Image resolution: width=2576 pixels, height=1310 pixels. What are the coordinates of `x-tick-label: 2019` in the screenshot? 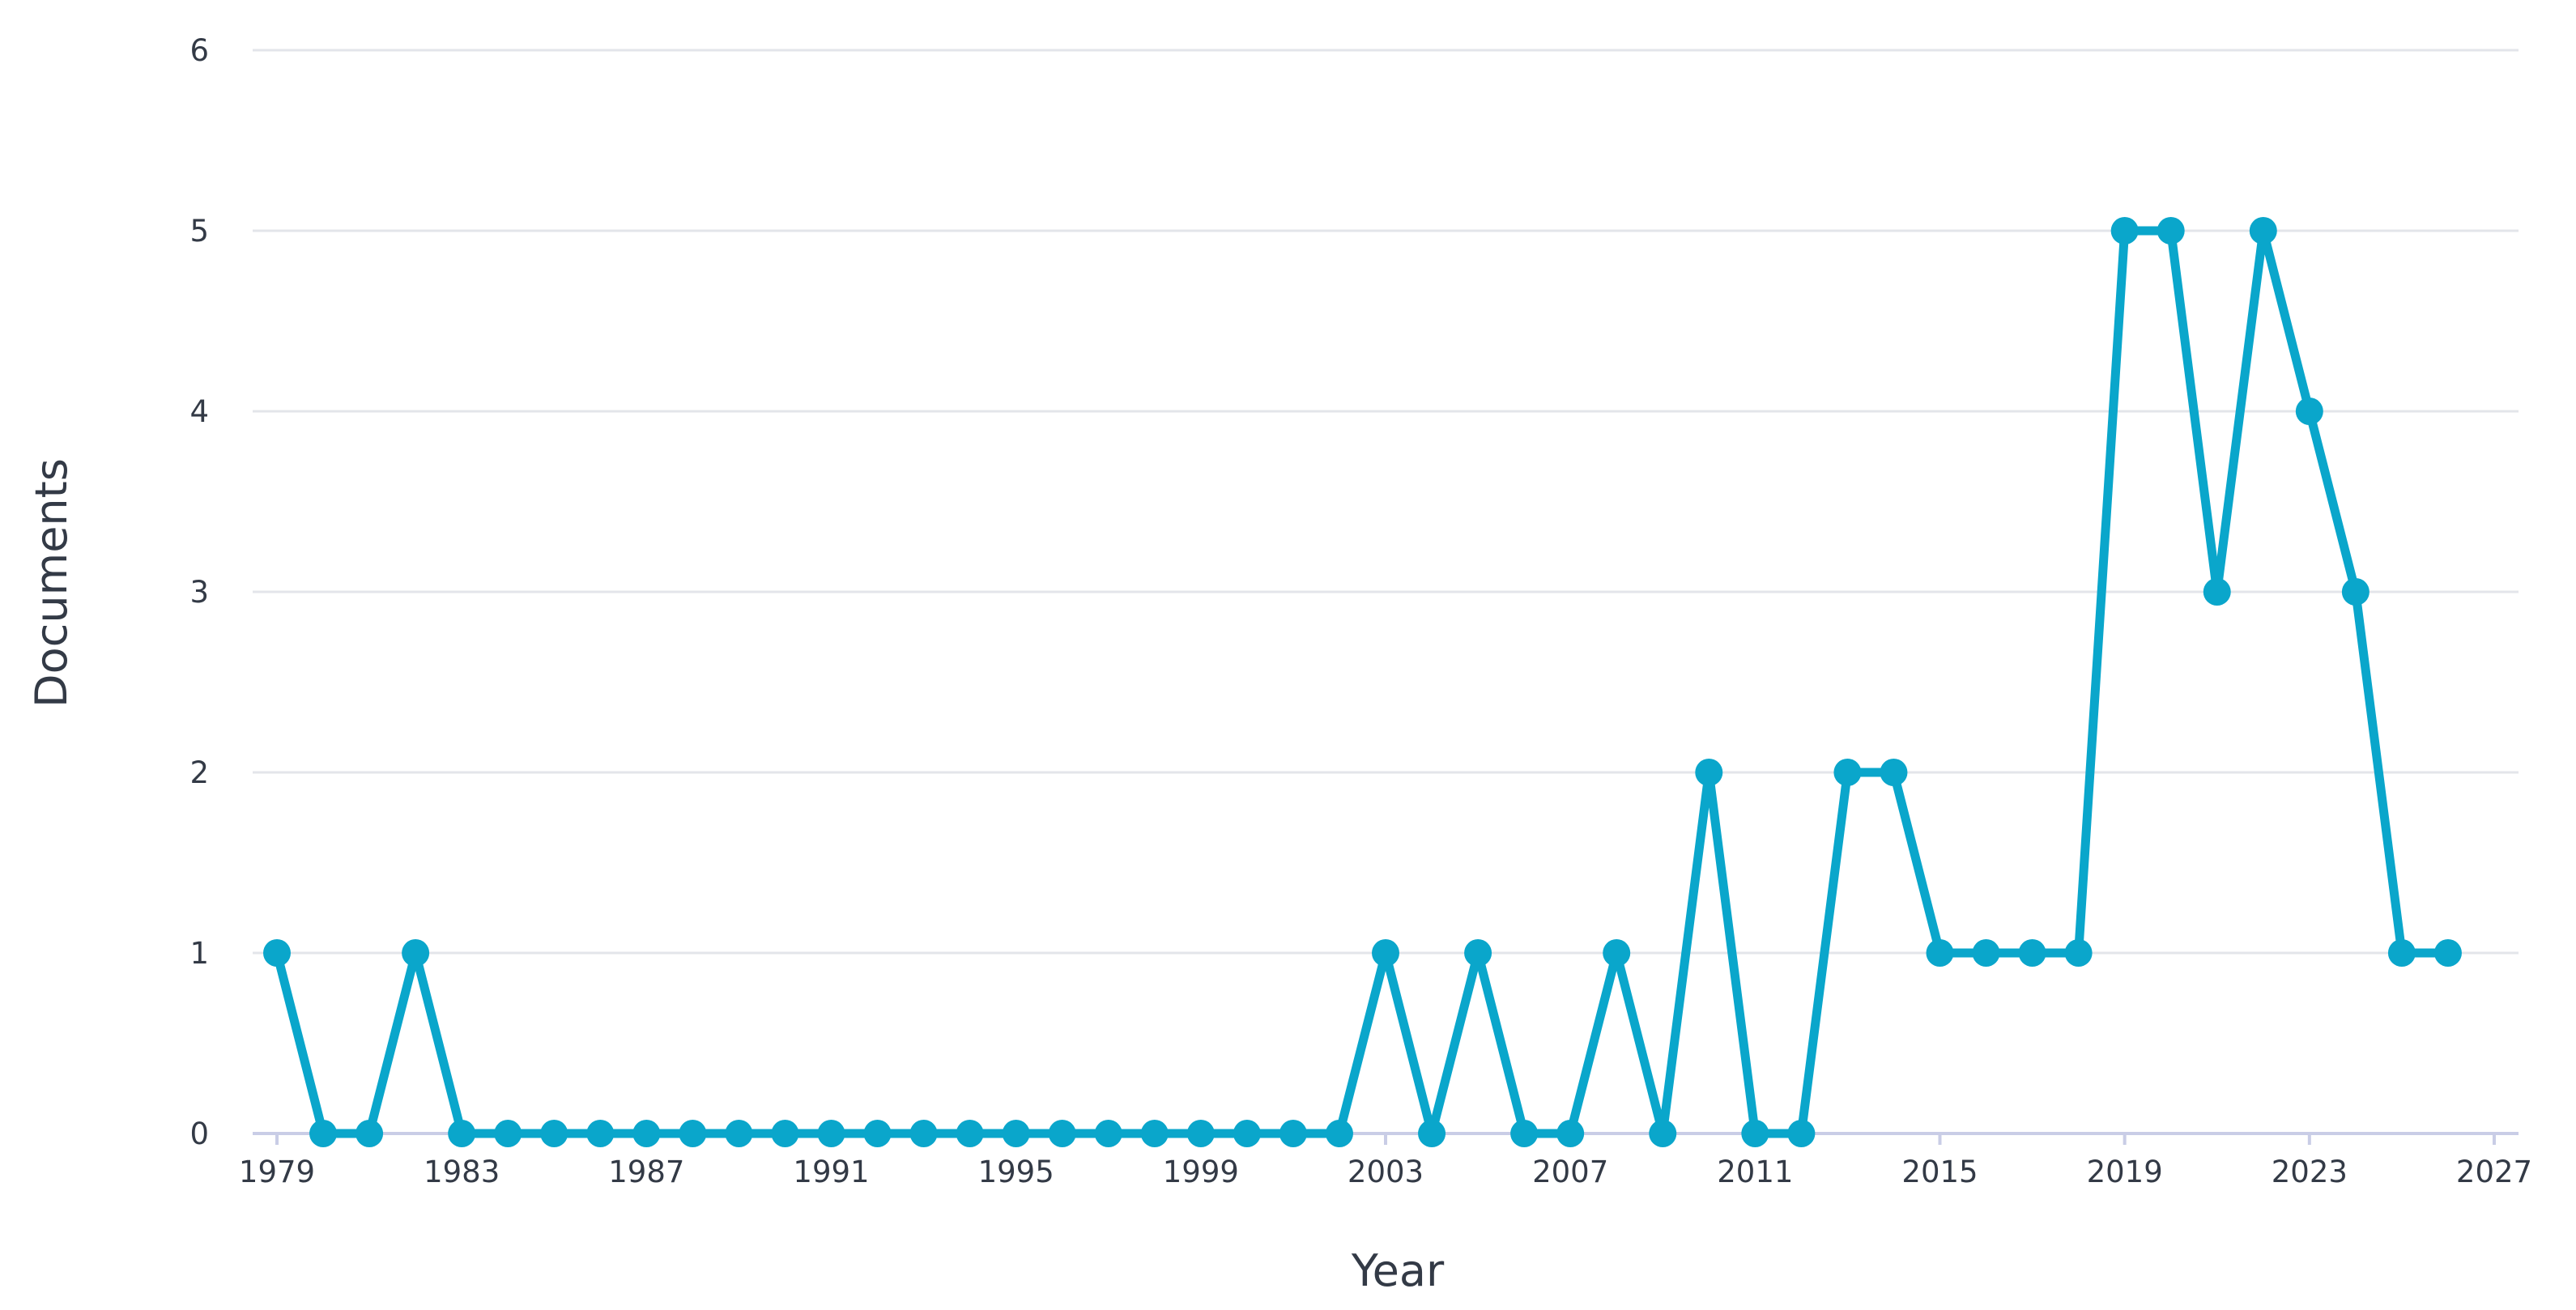 It's located at (2125, 1172).